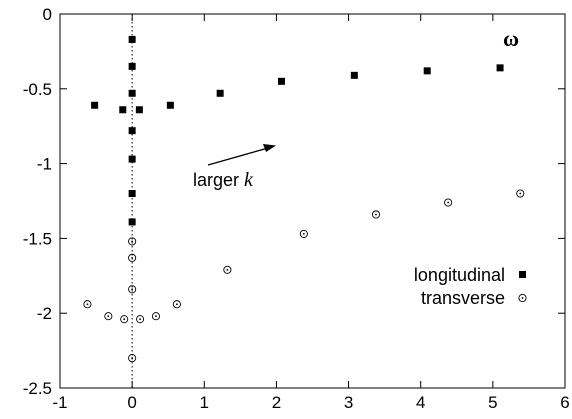 This screenshot has height=419, width=572. Describe the element at coordinates (564, 402) in the screenshot. I see `x-tick-label: 6` at that location.